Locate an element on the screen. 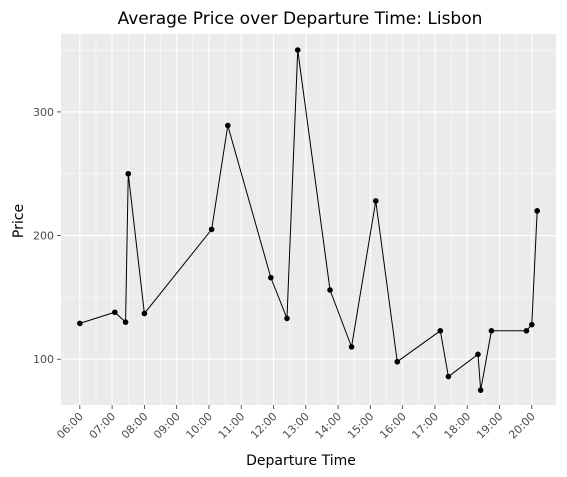 Image resolution: width=567 pixels, height=477 pixels. x-tick-label: 10:00 is located at coordinates (199, 426).